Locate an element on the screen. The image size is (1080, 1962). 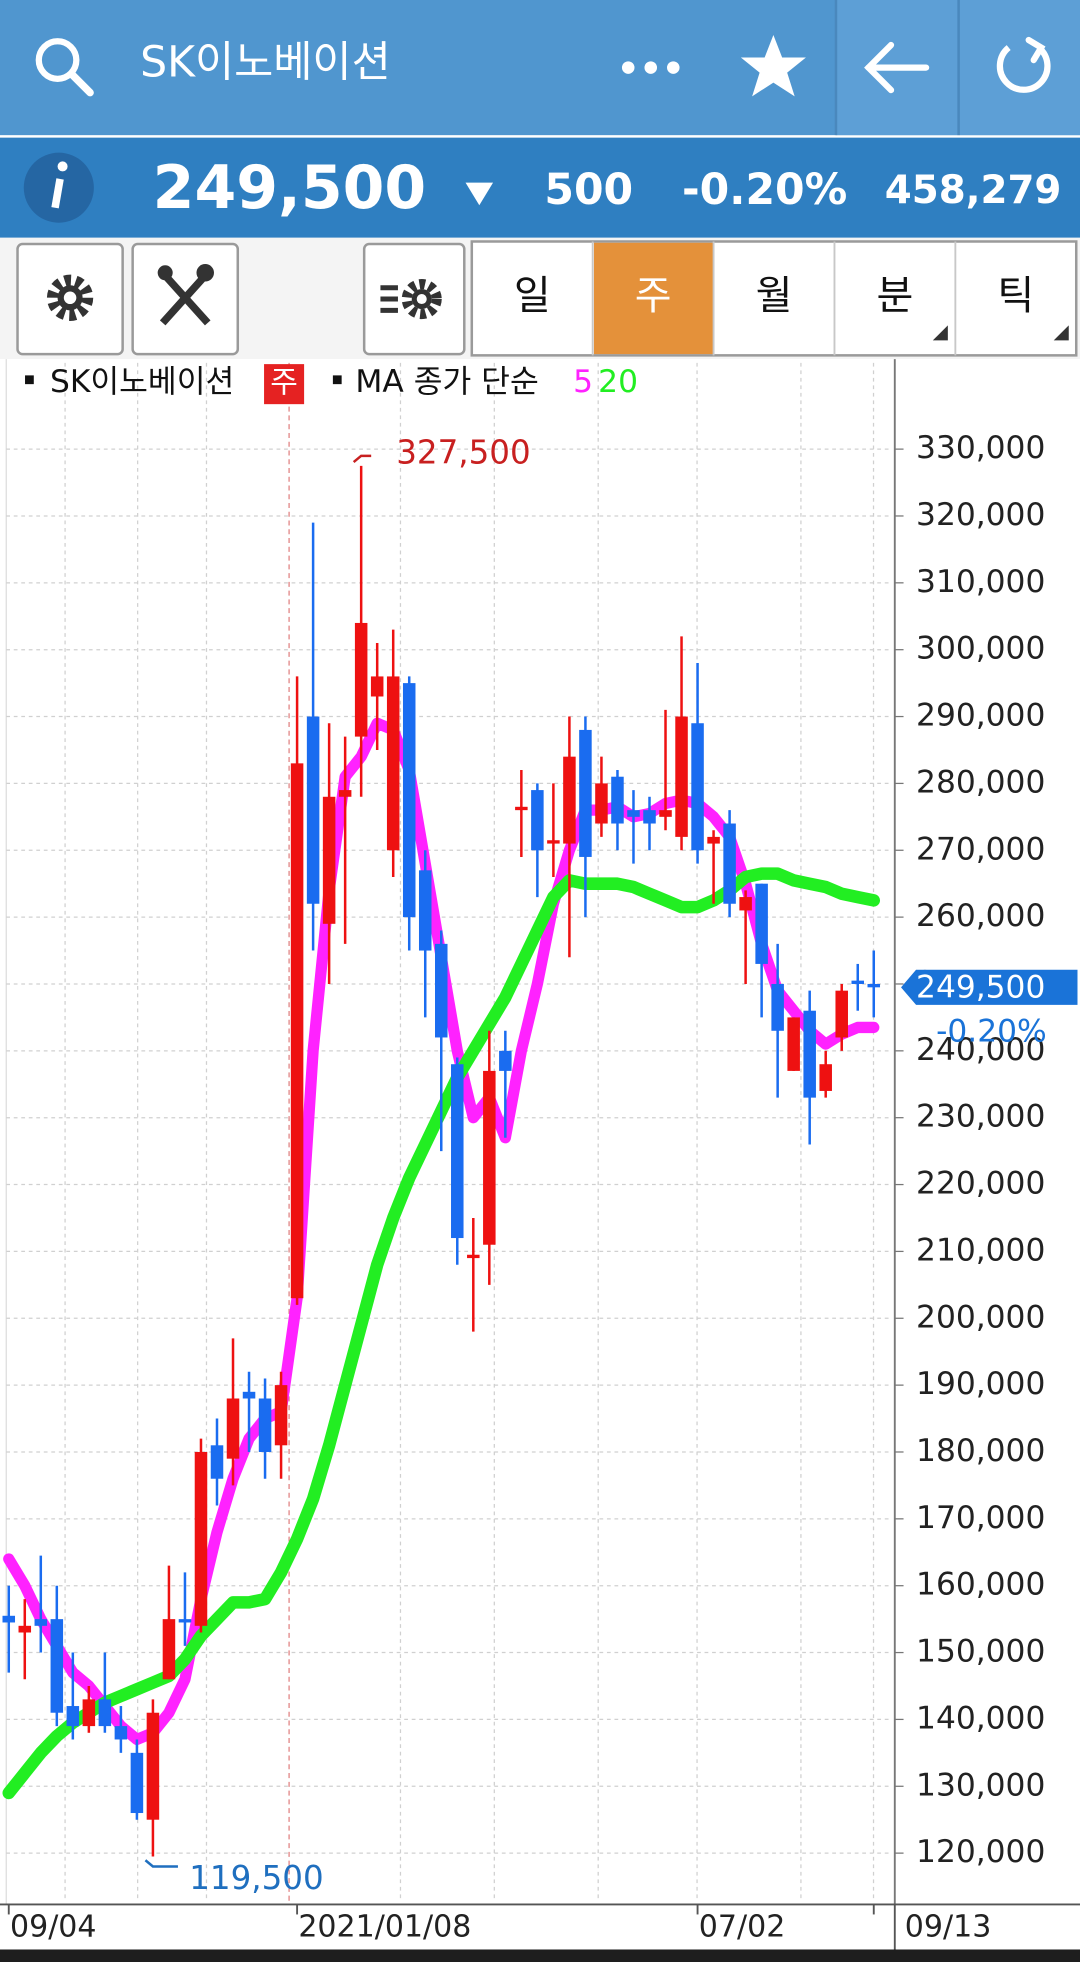
x-tick-label: 09/13 is located at coordinates (948, 1927).